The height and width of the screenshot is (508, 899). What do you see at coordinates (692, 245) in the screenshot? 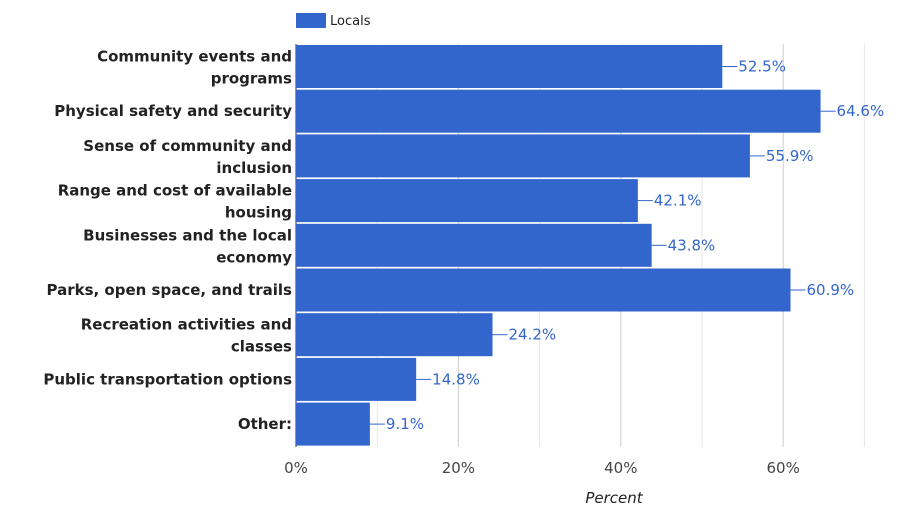
I see `value-label: 43.8%` at bounding box center [692, 245].